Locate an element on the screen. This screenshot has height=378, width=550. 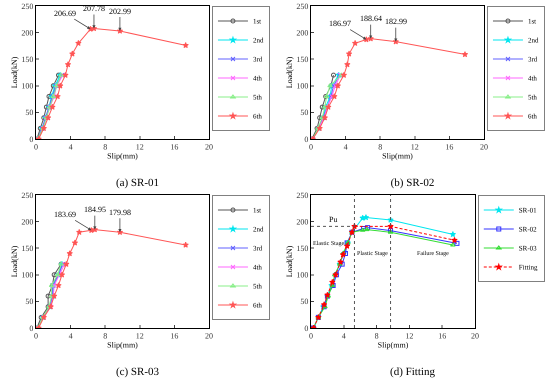
annotation: 186.97 is located at coordinates (340, 23).